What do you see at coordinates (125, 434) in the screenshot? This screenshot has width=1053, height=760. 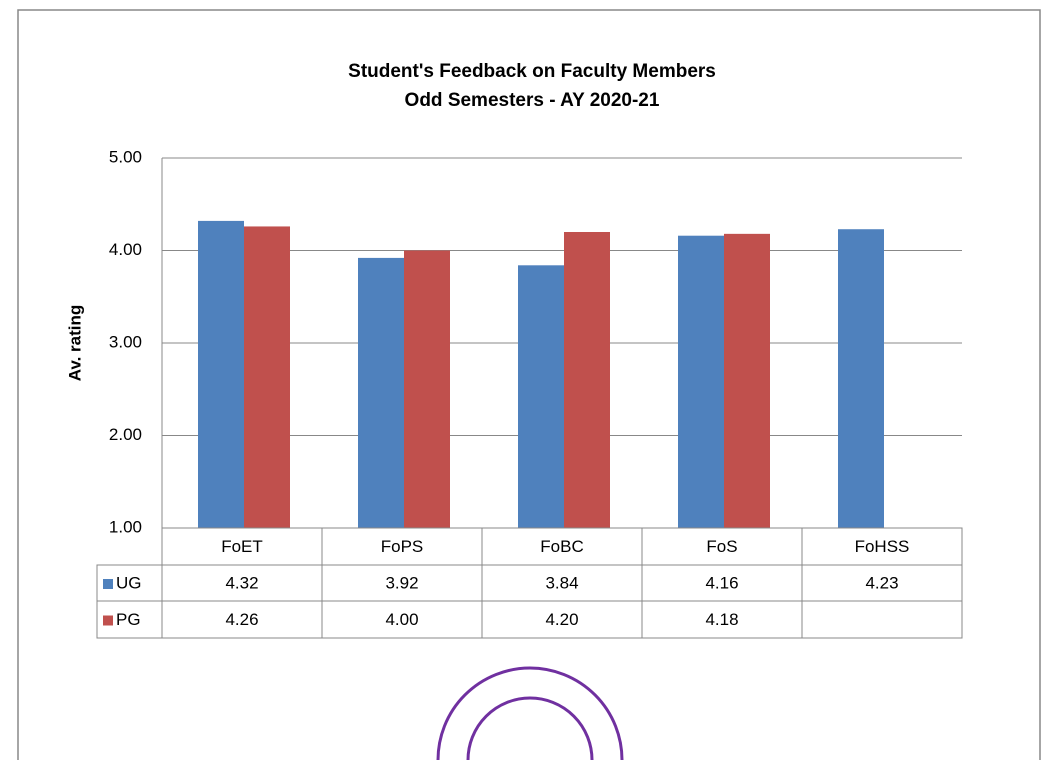 I see `y-tick-label: 2.00` at bounding box center [125, 434].